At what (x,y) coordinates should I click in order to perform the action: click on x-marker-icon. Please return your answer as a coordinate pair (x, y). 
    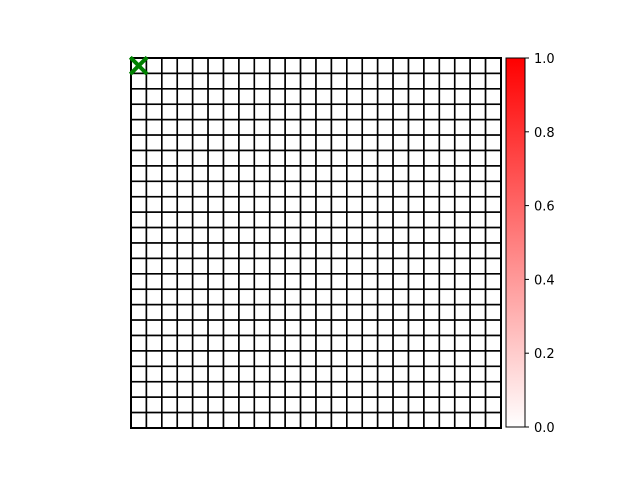
    Looking at the image, I should click on (138, 65).